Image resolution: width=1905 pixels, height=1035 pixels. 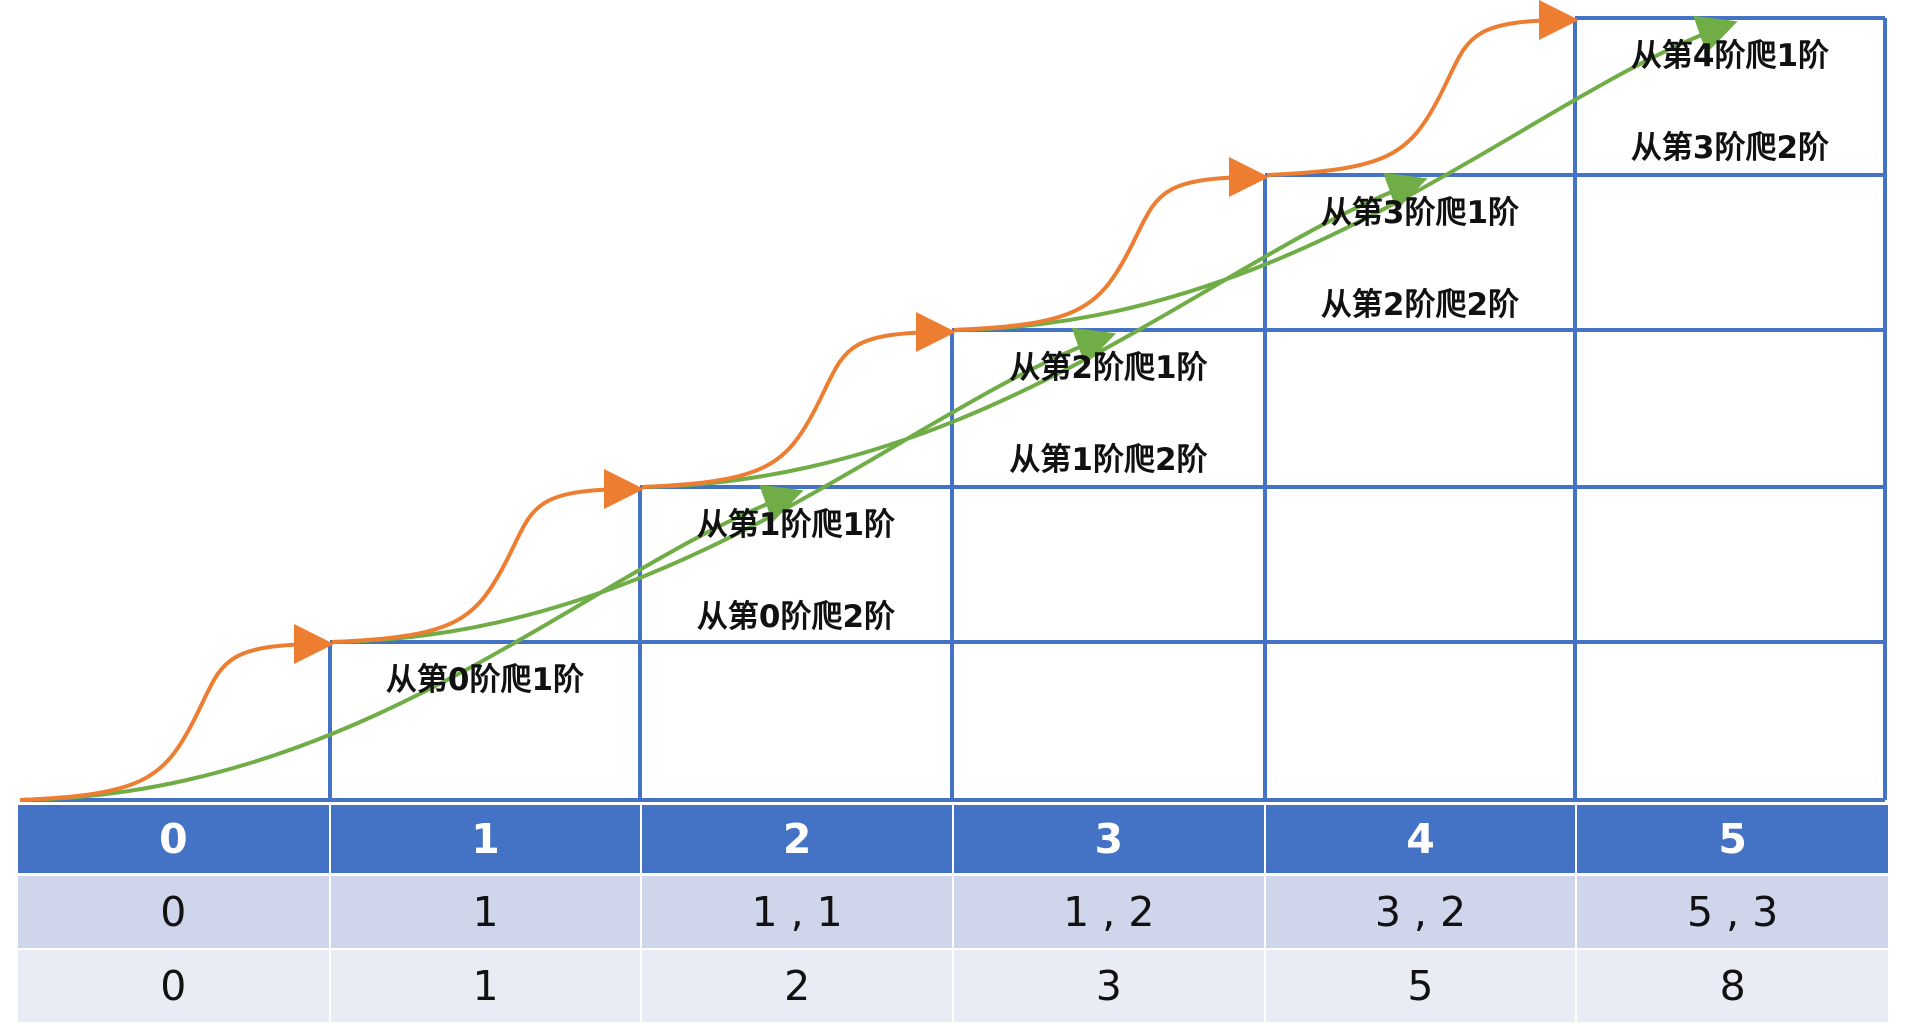 What do you see at coordinates (797, 985) in the screenshot?
I see `table-cell: 2` at bounding box center [797, 985].